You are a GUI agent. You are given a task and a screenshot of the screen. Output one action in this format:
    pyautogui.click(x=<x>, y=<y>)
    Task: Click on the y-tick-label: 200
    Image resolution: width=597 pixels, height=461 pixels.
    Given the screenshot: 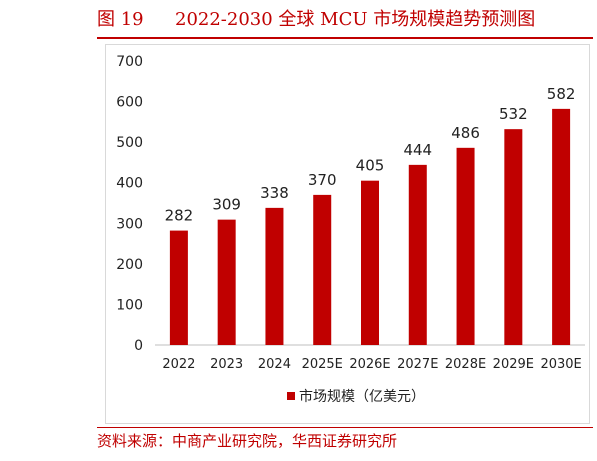 What is the action you would take?
    pyautogui.click(x=129, y=265)
    